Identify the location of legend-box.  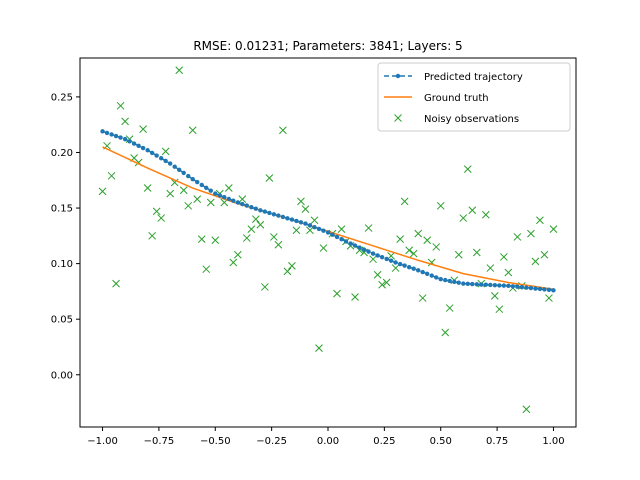
(474, 97).